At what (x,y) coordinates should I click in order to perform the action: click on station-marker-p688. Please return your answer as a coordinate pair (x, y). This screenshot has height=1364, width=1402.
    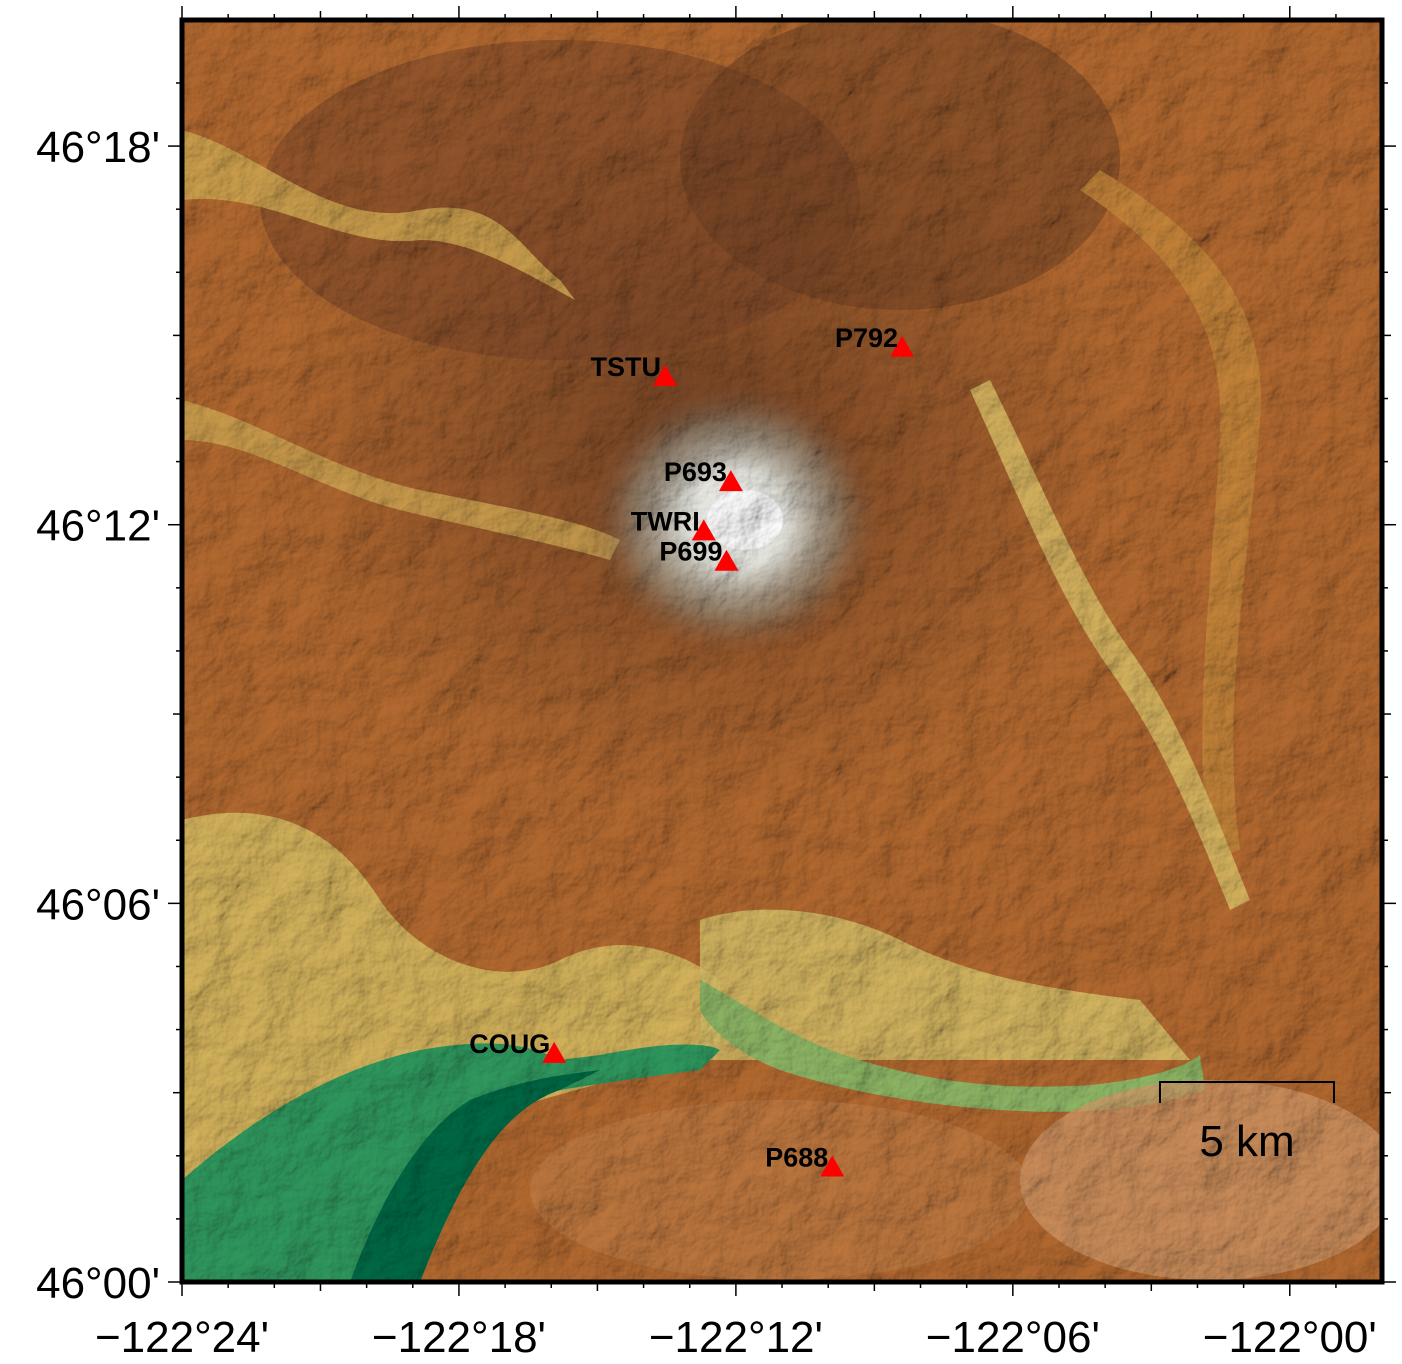
    Looking at the image, I should click on (832, 1166).